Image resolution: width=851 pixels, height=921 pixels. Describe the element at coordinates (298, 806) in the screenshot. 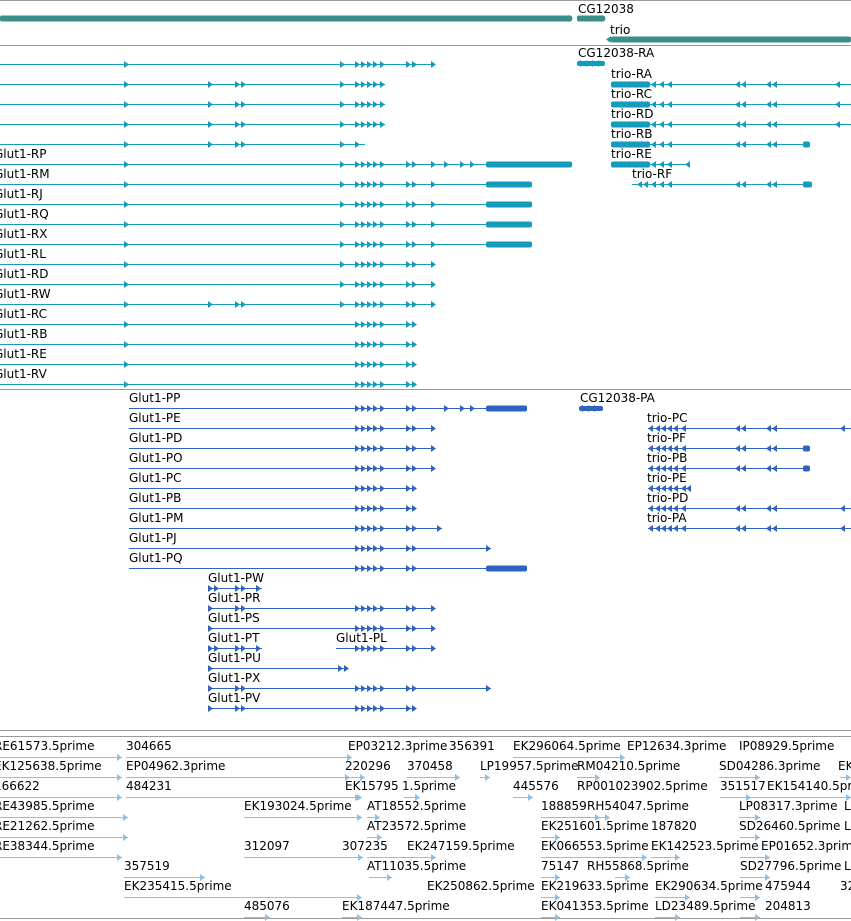

I see `feature-label: EK193024.5prime` at that location.